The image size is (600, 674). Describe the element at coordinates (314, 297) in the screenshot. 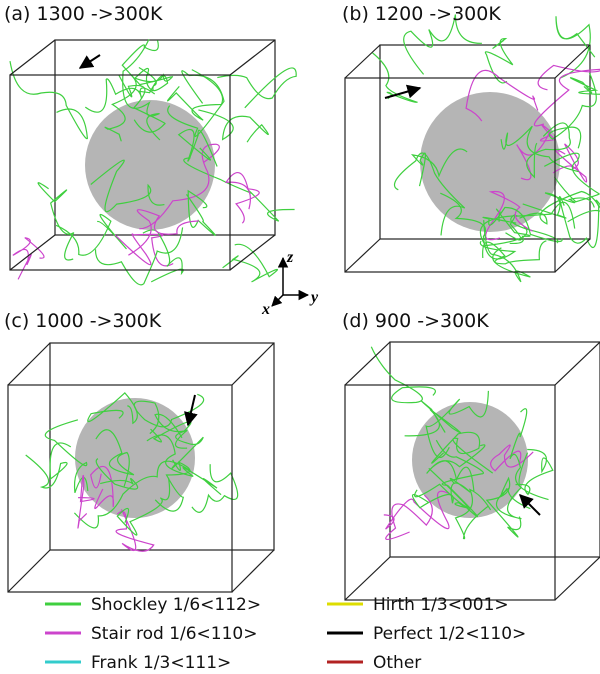

I see `axis-y: y` at that location.